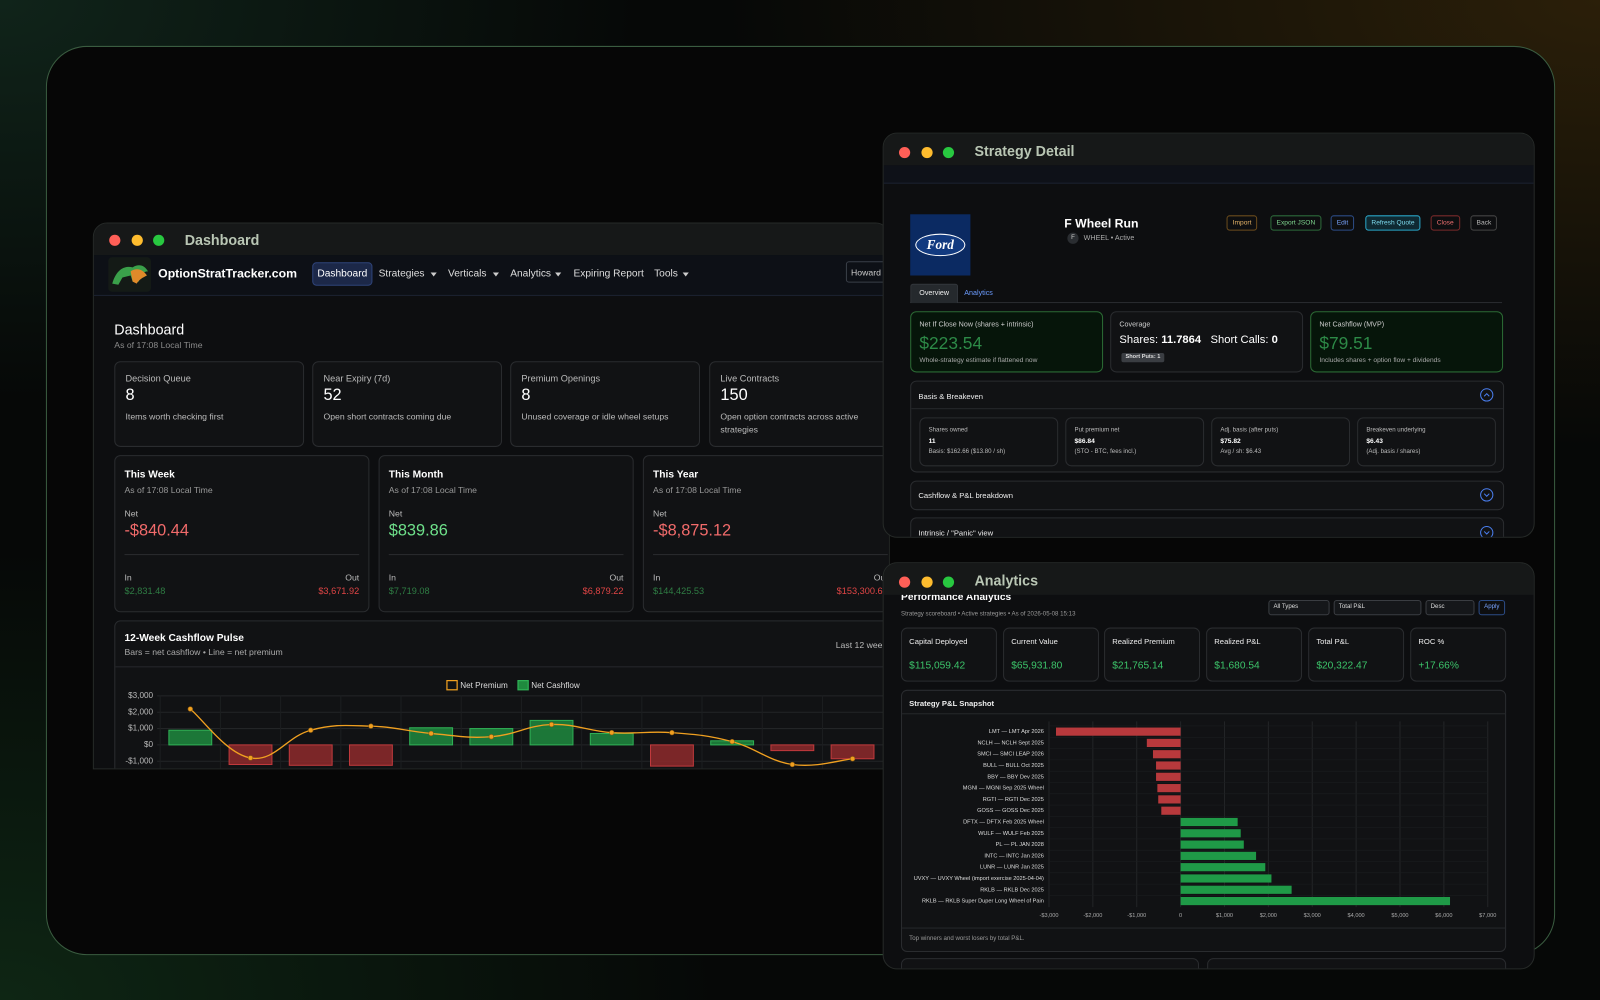 The image size is (1600, 1000). Describe the element at coordinates (1101, 223) in the screenshot. I see `strategy-name: F Wheel Run` at that location.